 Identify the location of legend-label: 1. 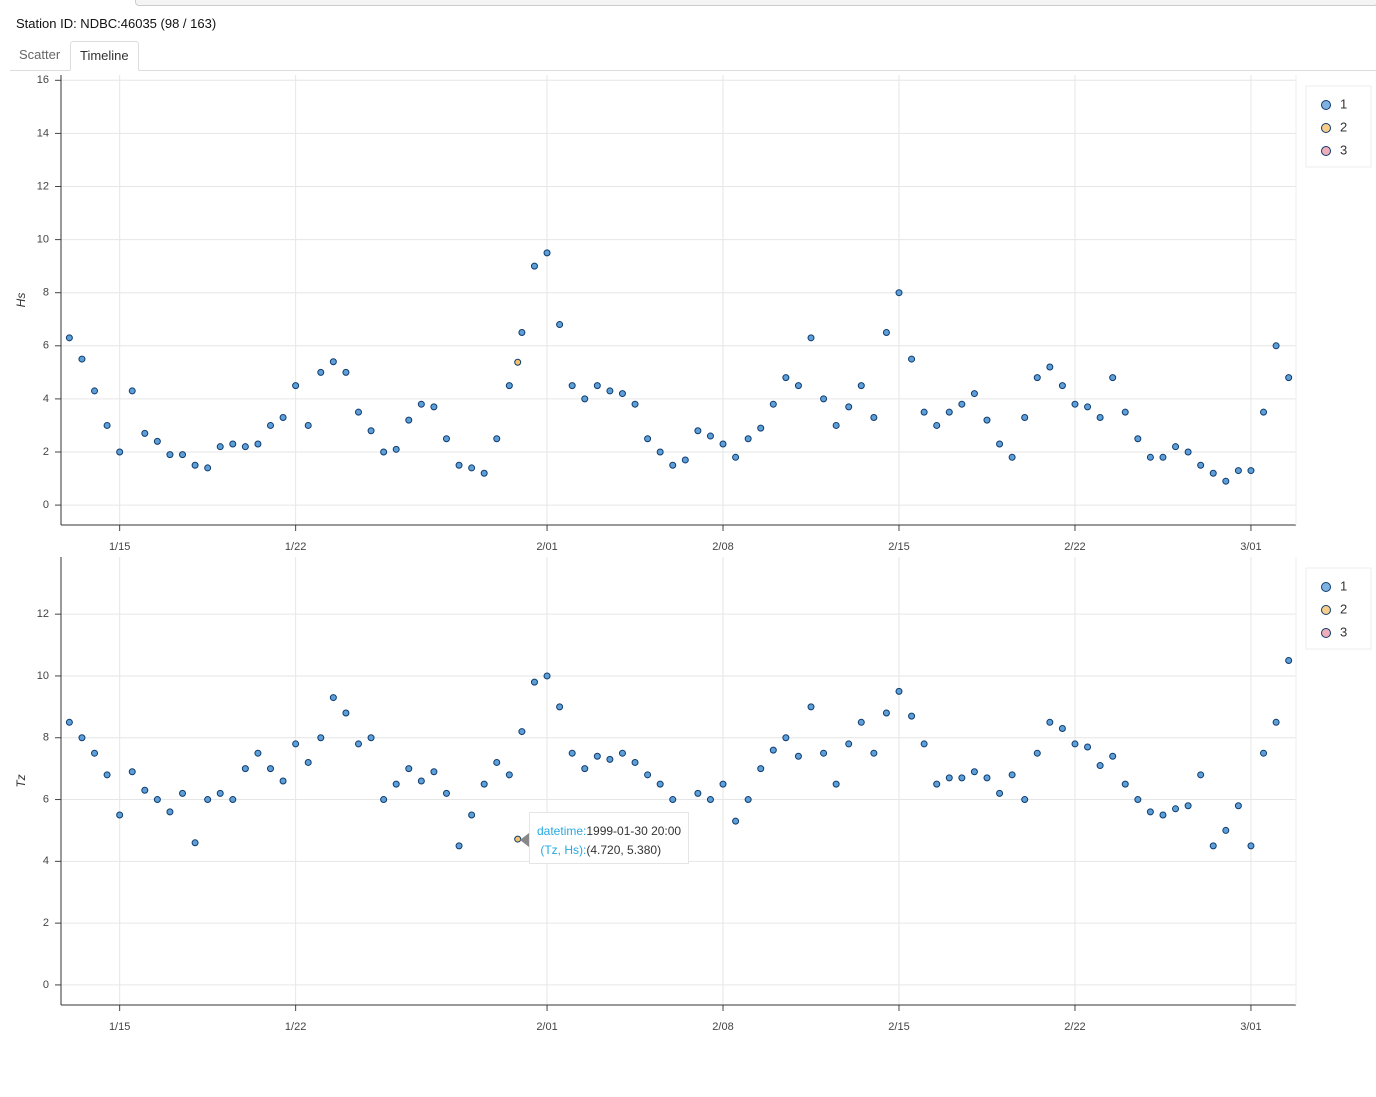
(1343, 585).